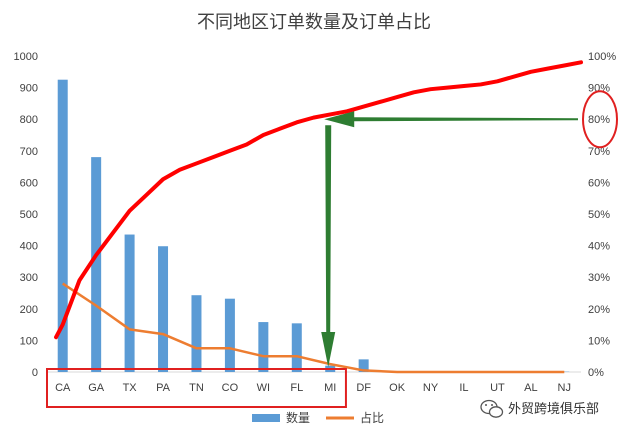  What do you see at coordinates (431, 388) in the screenshot?
I see `x-tick-label: NY` at bounding box center [431, 388].